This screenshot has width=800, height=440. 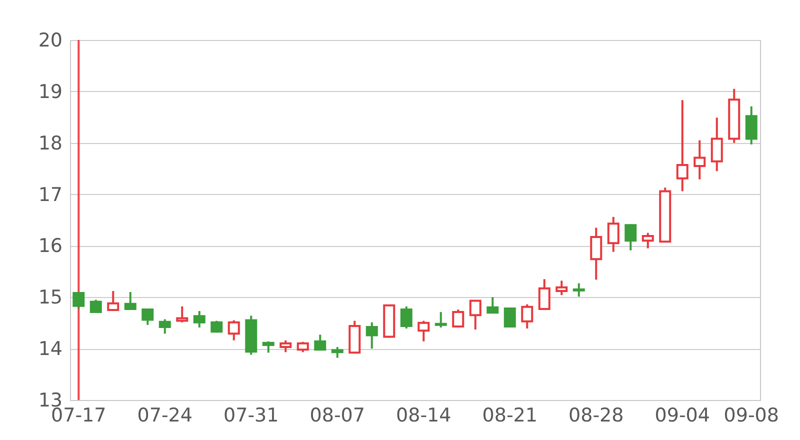 What do you see at coordinates (337, 415) in the screenshot?
I see `x-tick-label: 08-07` at bounding box center [337, 415].